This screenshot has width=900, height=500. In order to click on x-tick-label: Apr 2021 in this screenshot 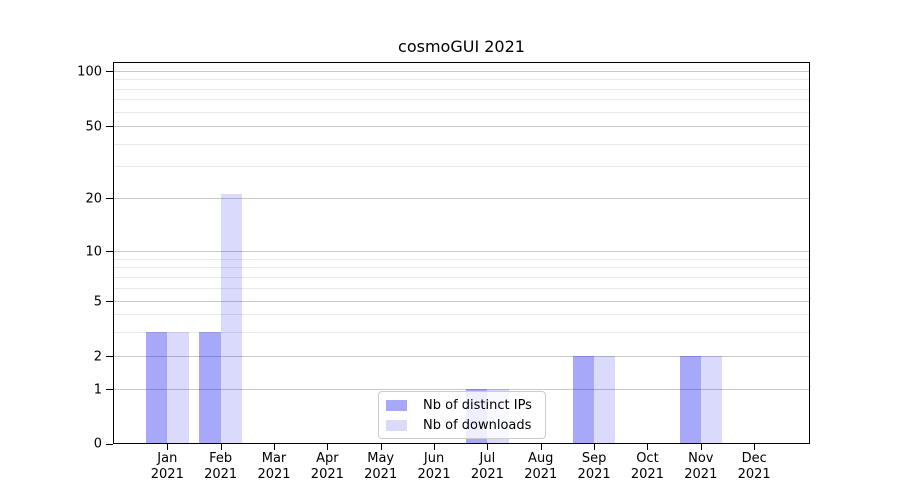, I will do `click(327, 466)`.